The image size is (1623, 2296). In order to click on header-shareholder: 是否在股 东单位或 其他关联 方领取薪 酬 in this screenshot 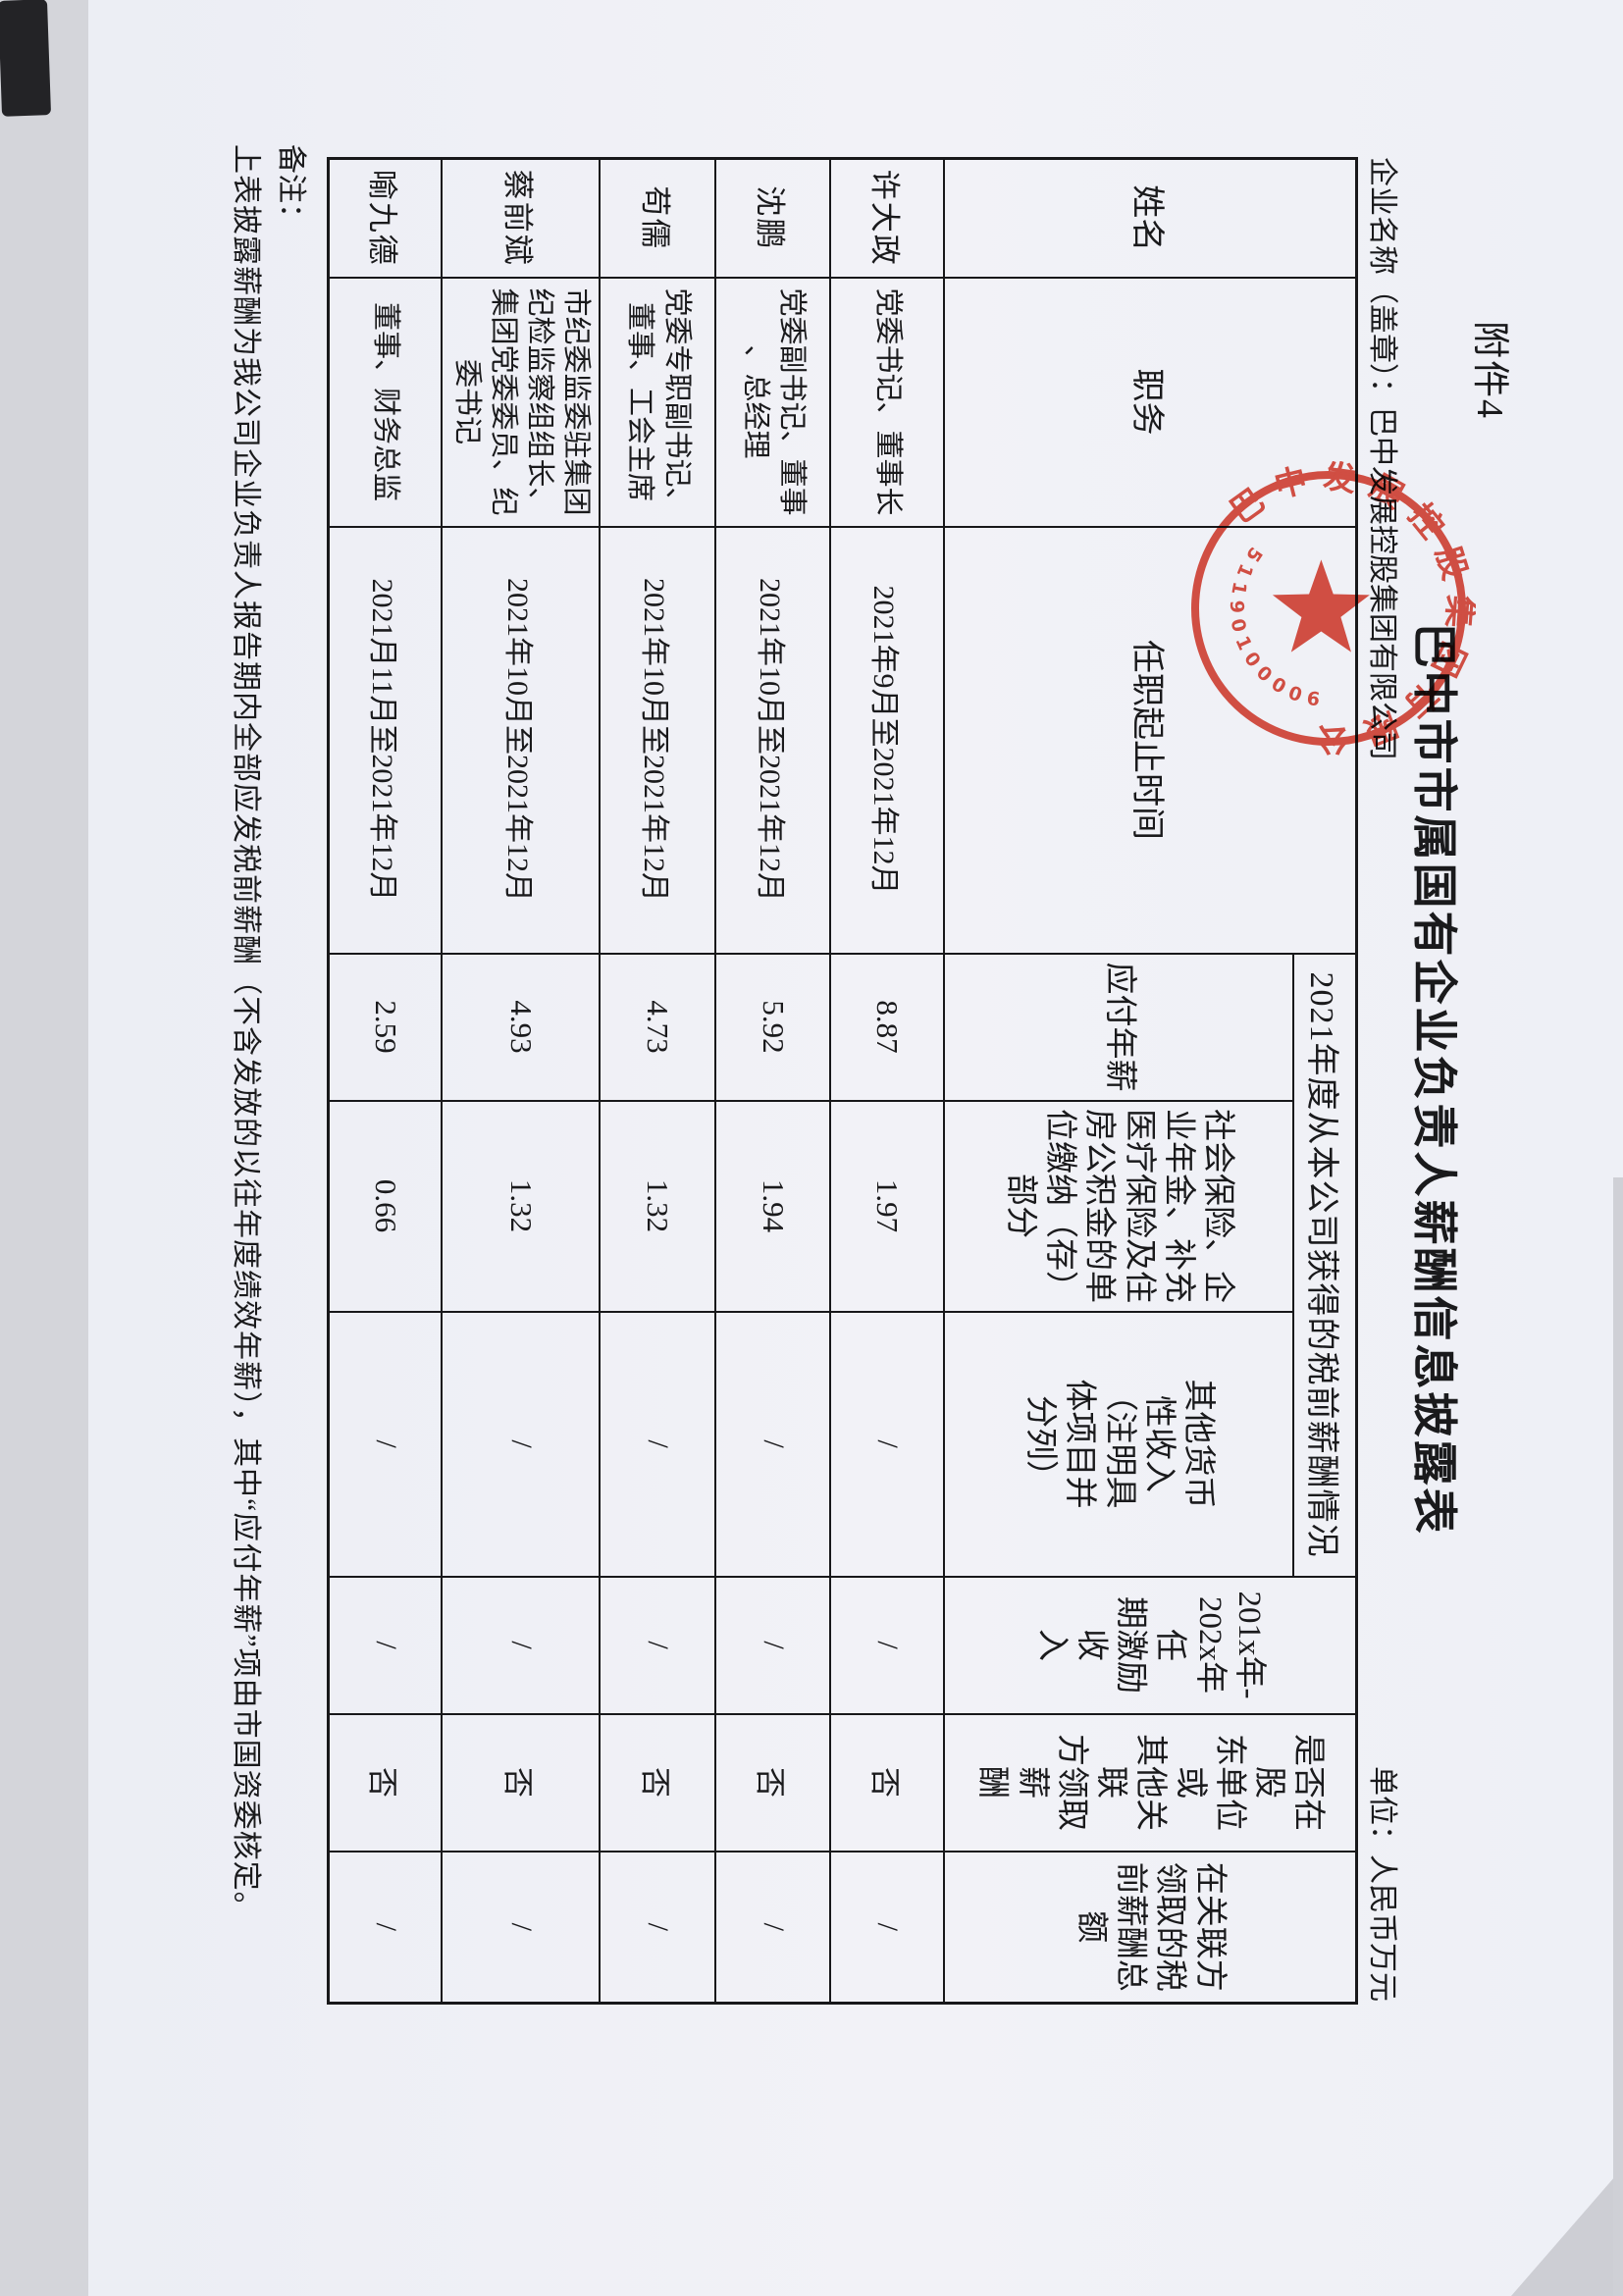, I will do `click(1150, 1782)`.